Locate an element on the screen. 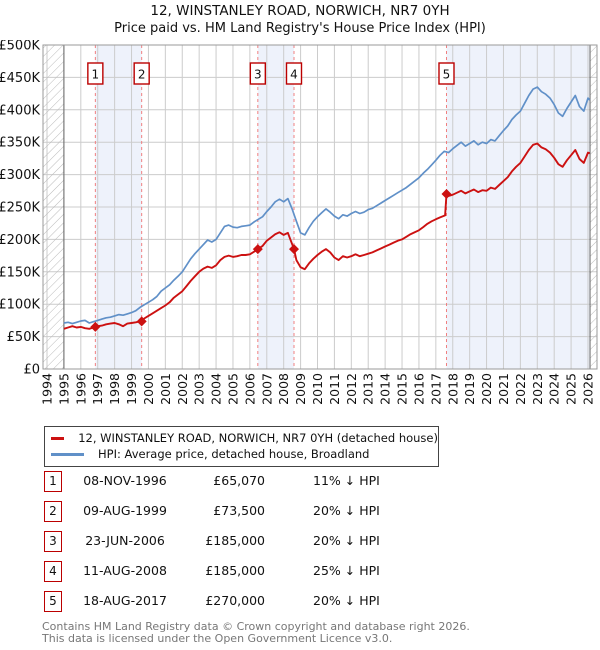 The image size is (600, 650). sale-number-badge: 4 is located at coordinates (53, 571).